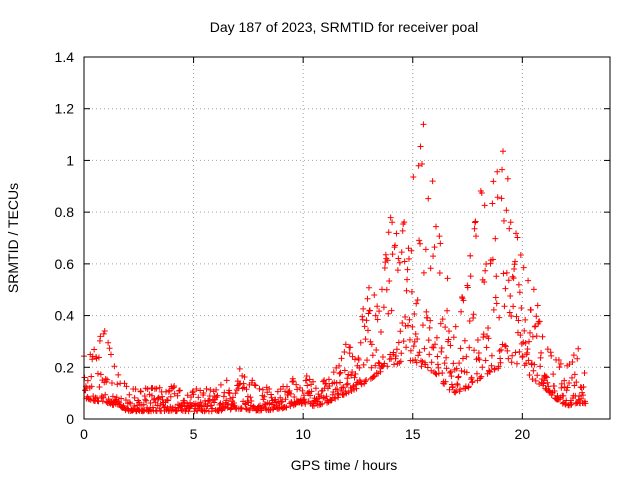 The width and height of the screenshot is (640, 480). Describe the element at coordinates (344, 465) in the screenshot. I see `x-axis-label: GPS time / hours` at that location.